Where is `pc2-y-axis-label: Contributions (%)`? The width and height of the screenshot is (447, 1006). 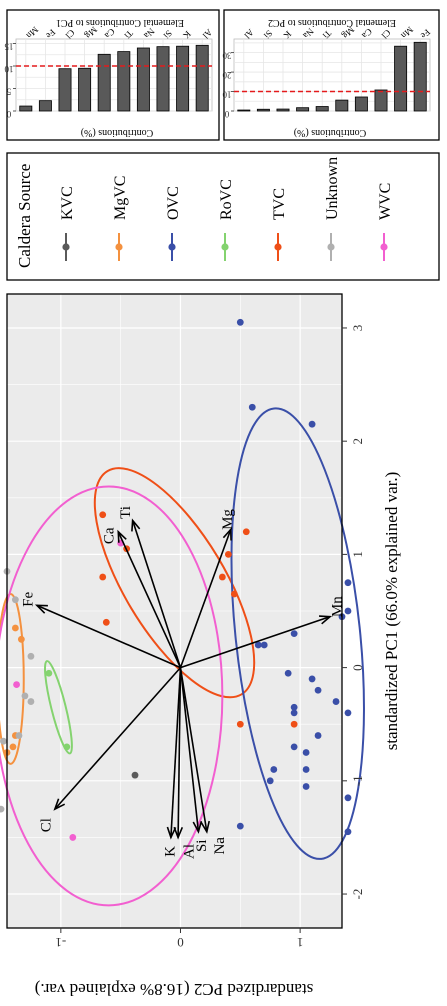 pc2-y-axis-label: Contributions (%) is located at coordinates (330, 132).